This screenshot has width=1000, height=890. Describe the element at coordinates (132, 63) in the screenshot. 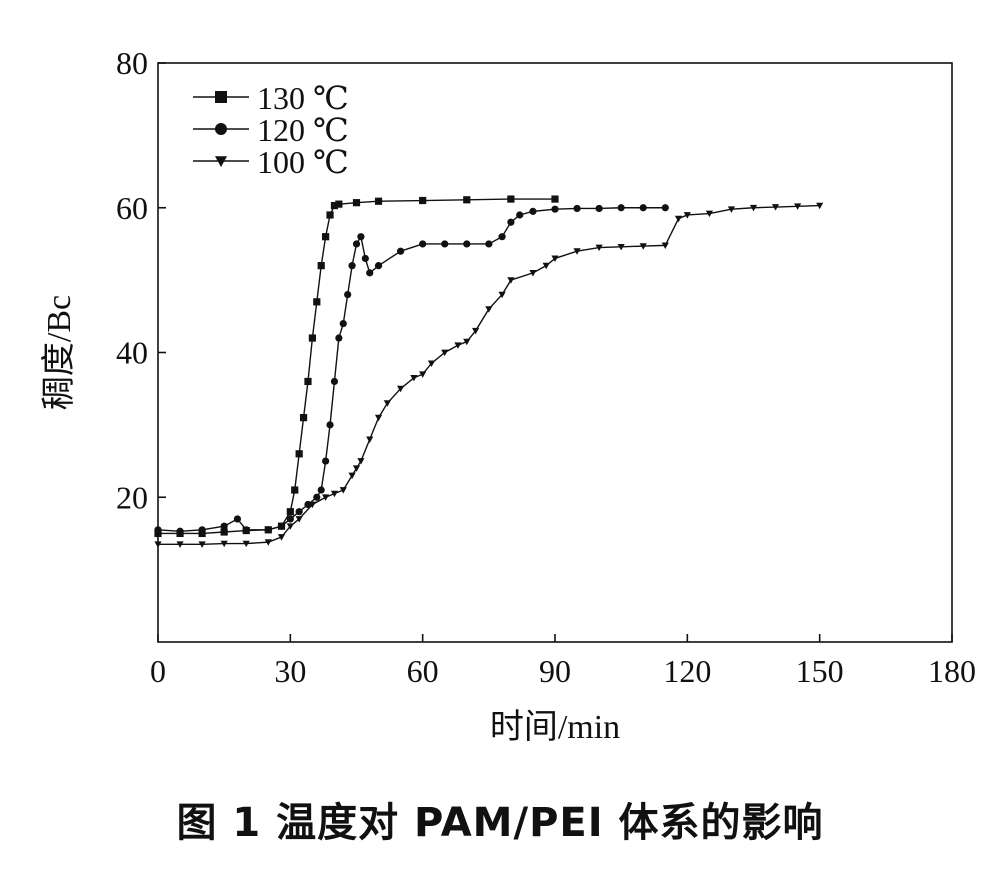

I see `y-tick-label: 80` at that location.